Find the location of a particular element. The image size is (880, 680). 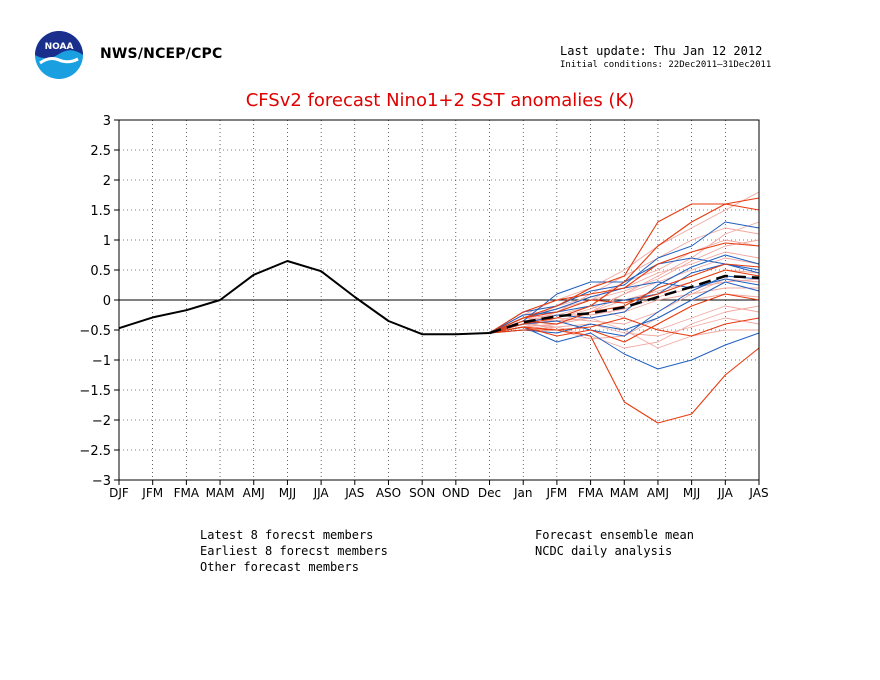

y-tick-label: 0 is located at coordinates (107, 301).